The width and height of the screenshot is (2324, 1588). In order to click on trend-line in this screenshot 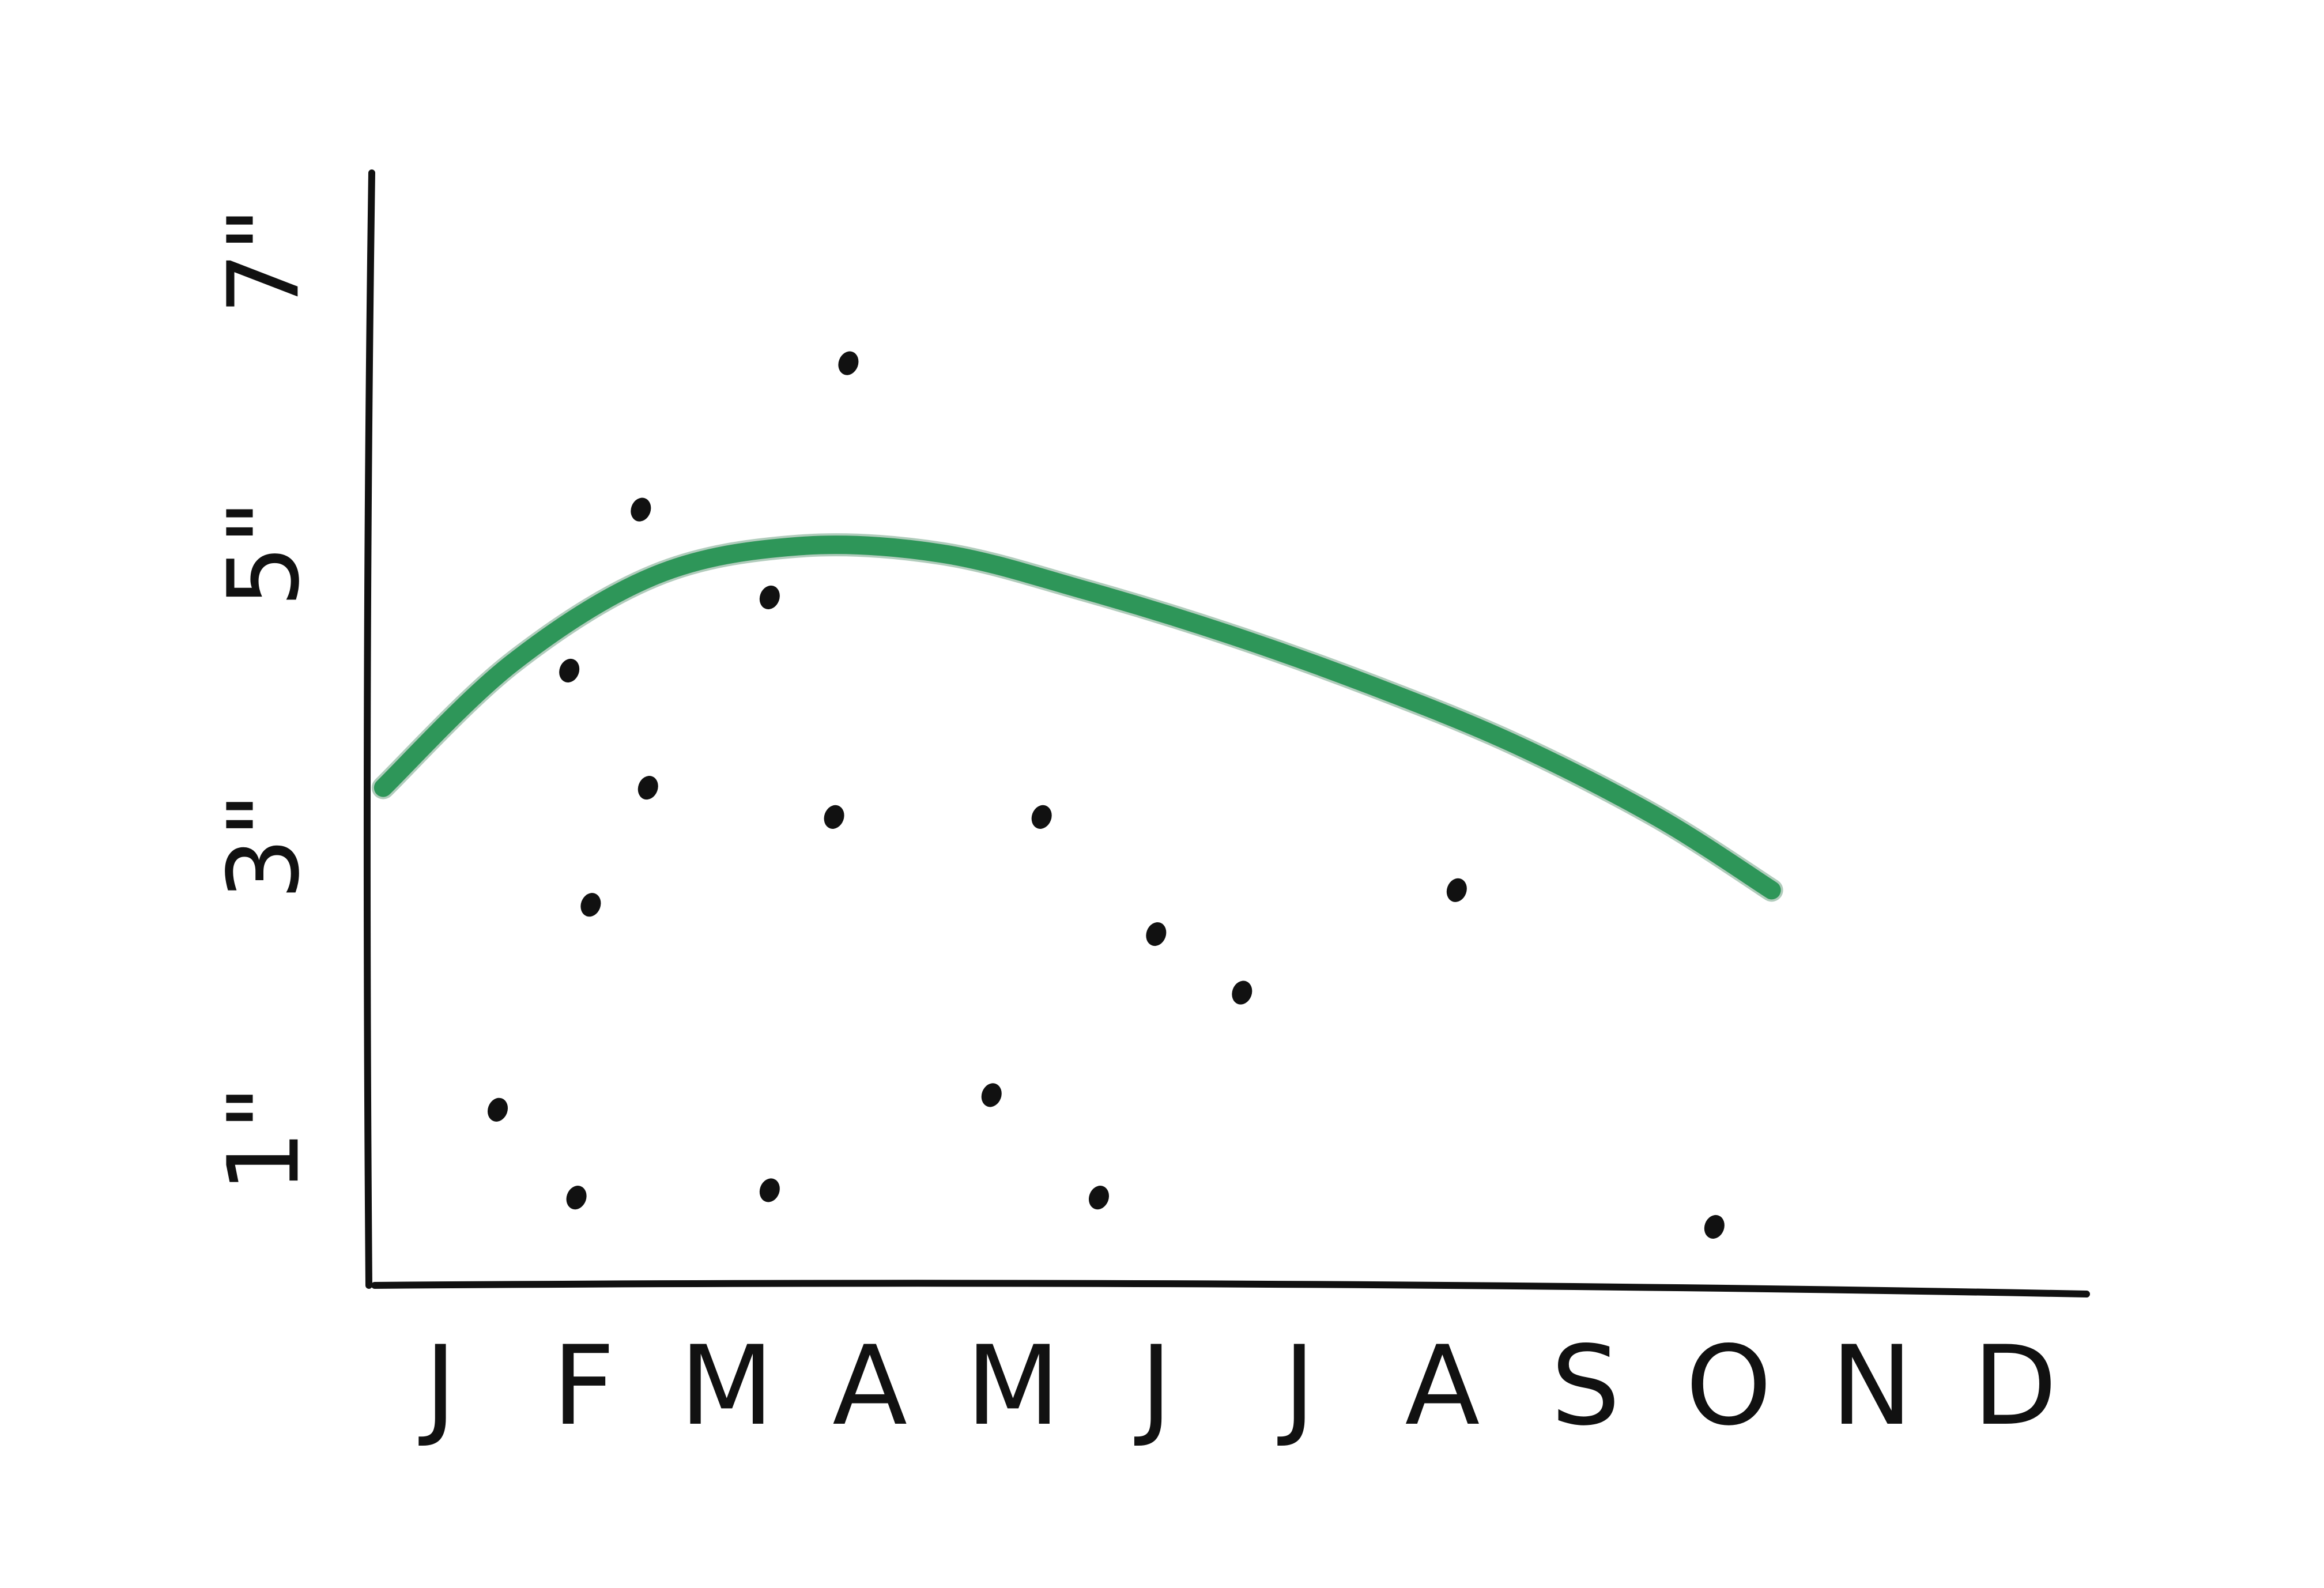, I will do `click(1077, 717)`.